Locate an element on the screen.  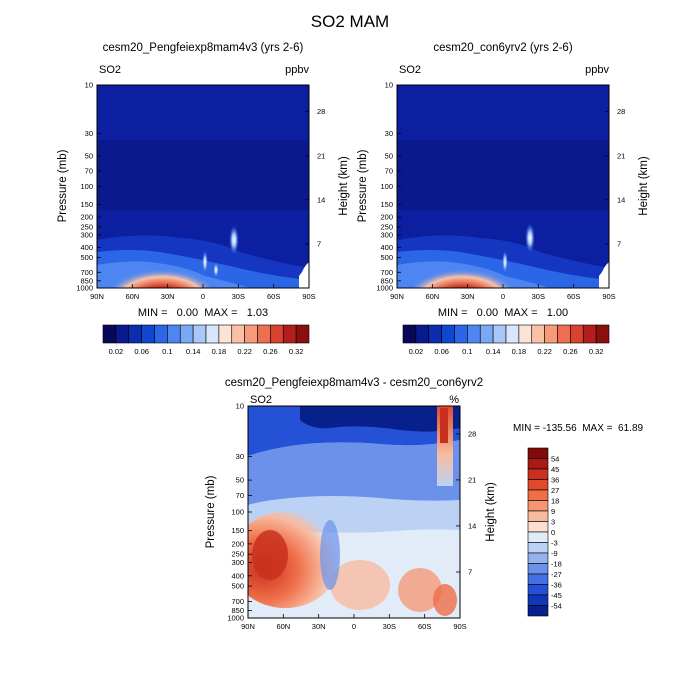
colorbar-label: -54 is located at coordinates (556, 606).